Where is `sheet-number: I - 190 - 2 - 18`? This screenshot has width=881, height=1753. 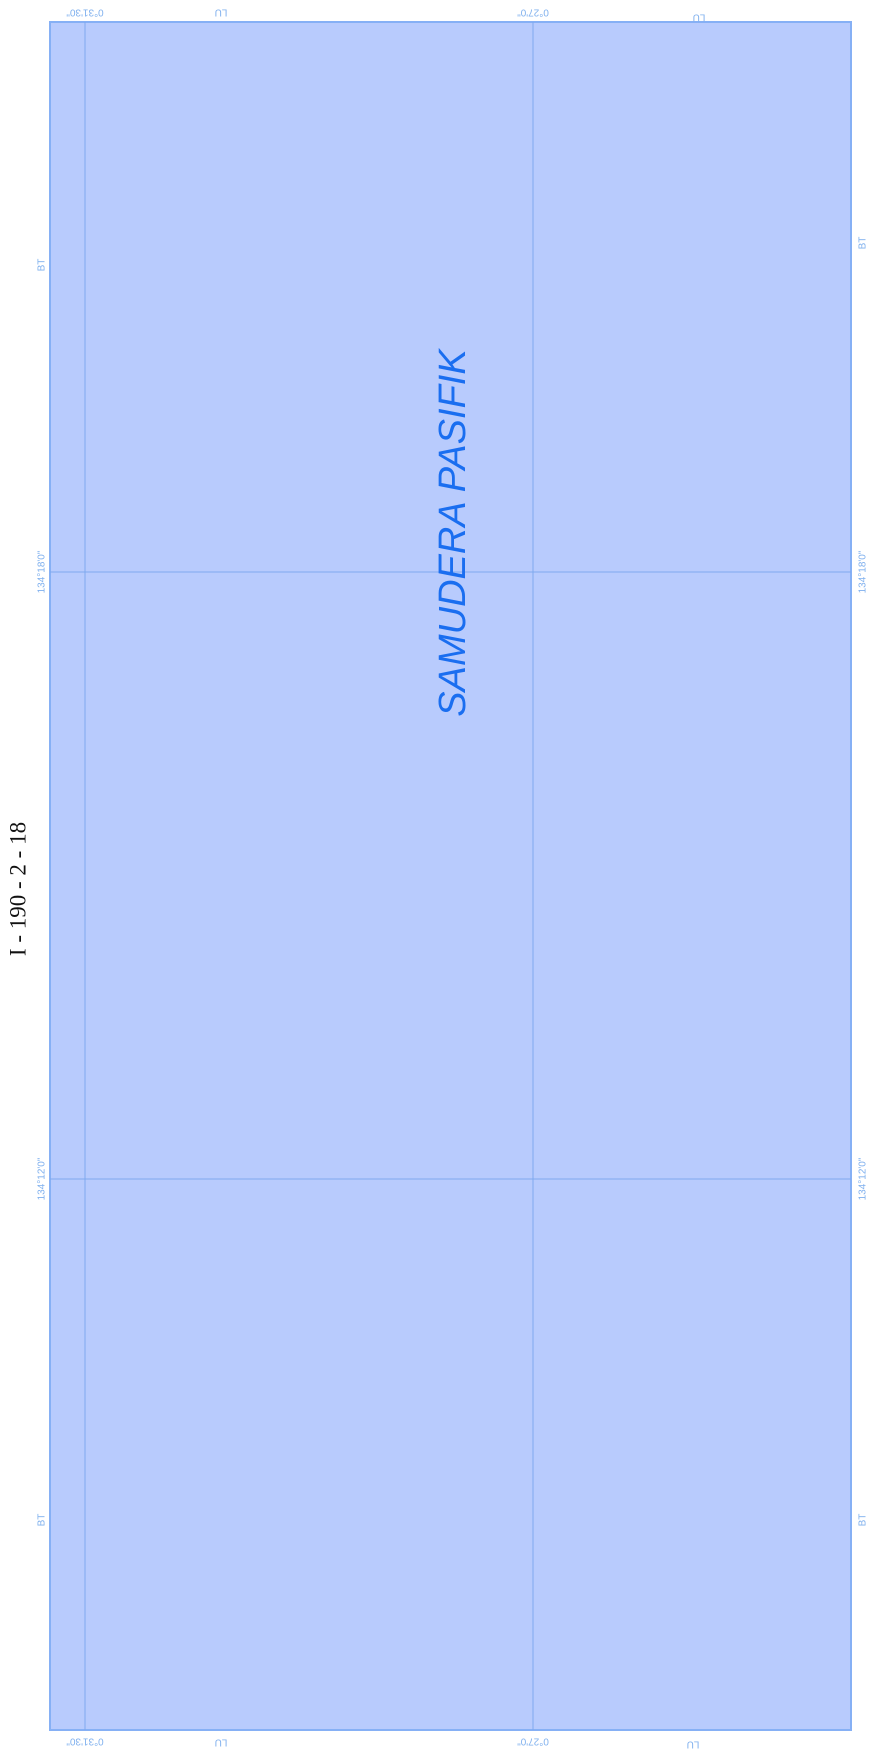 sheet-number: I - 190 - 2 - 18 is located at coordinates (17, 889).